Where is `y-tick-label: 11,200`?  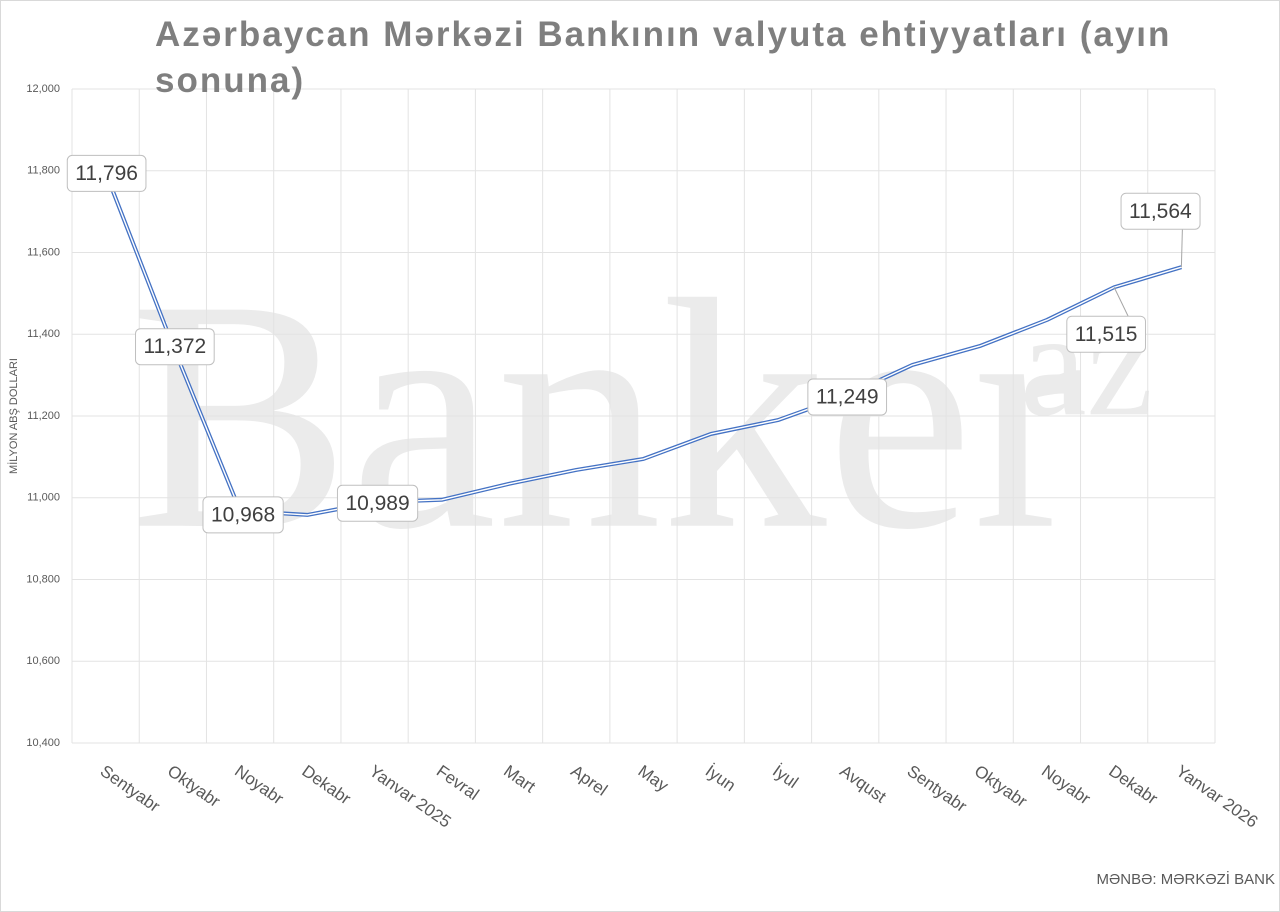
y-tick-label: 11,200 is located at coordinates (43, 416).